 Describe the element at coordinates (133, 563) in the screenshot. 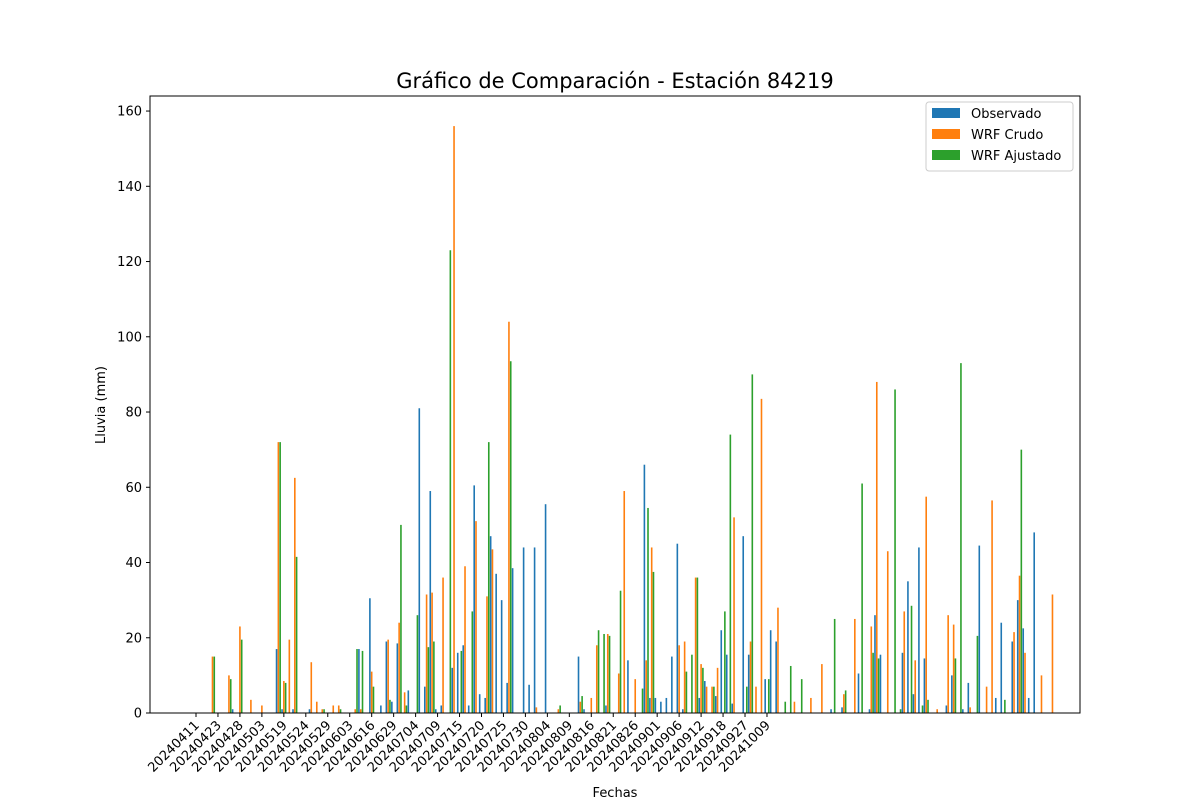

I see `y-tick-label: 40` at that location.